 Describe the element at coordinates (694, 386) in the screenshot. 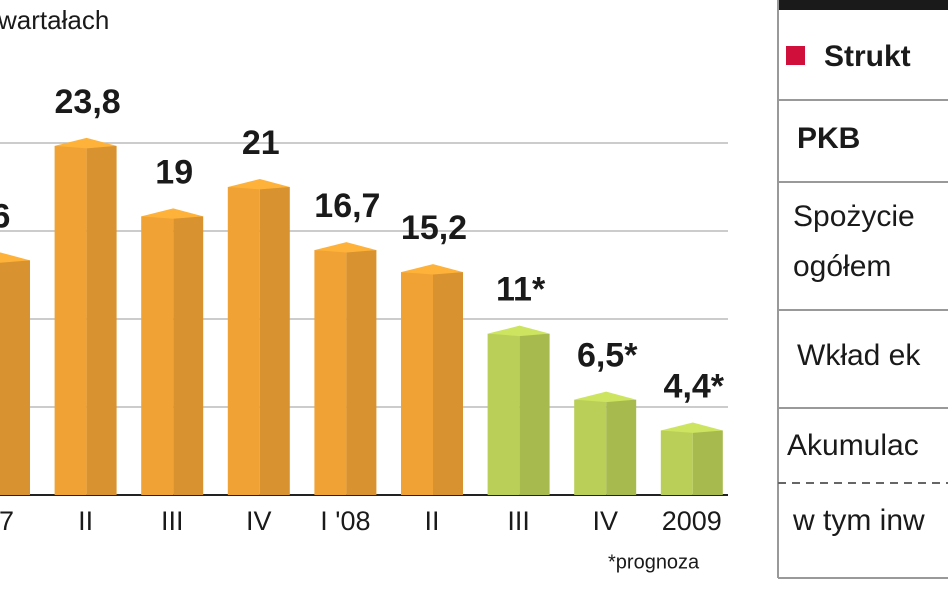

I see `value-label: 4,4*` at that location.